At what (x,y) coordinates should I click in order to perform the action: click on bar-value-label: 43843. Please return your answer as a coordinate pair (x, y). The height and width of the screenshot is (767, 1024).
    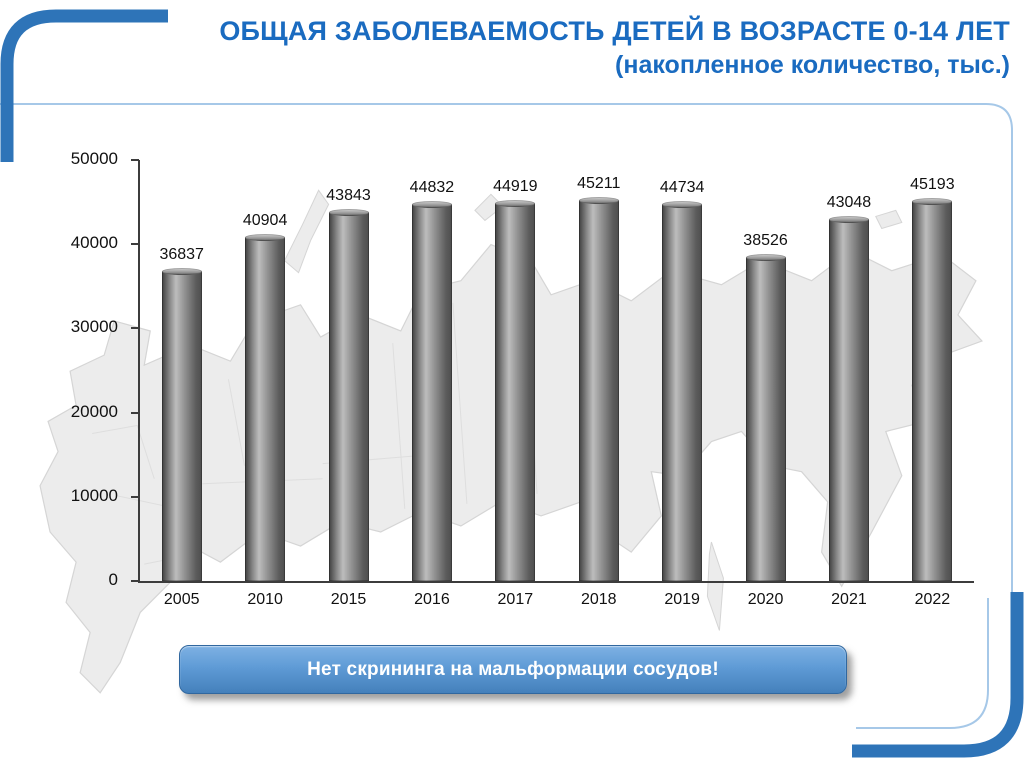
    Looking at the image, I should click on (348, 195).